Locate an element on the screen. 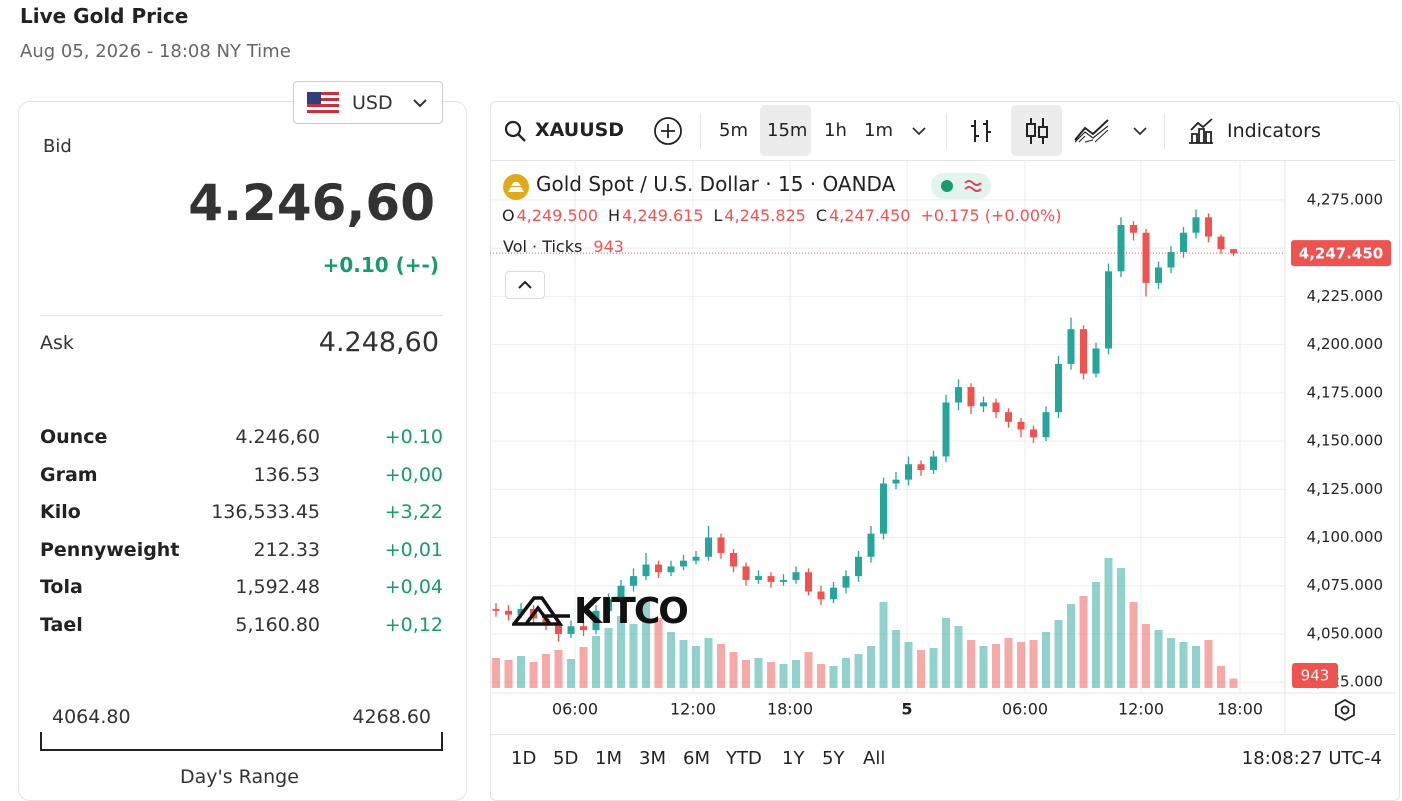  symbol: XAUUSD is located at coordinates (580, 130).